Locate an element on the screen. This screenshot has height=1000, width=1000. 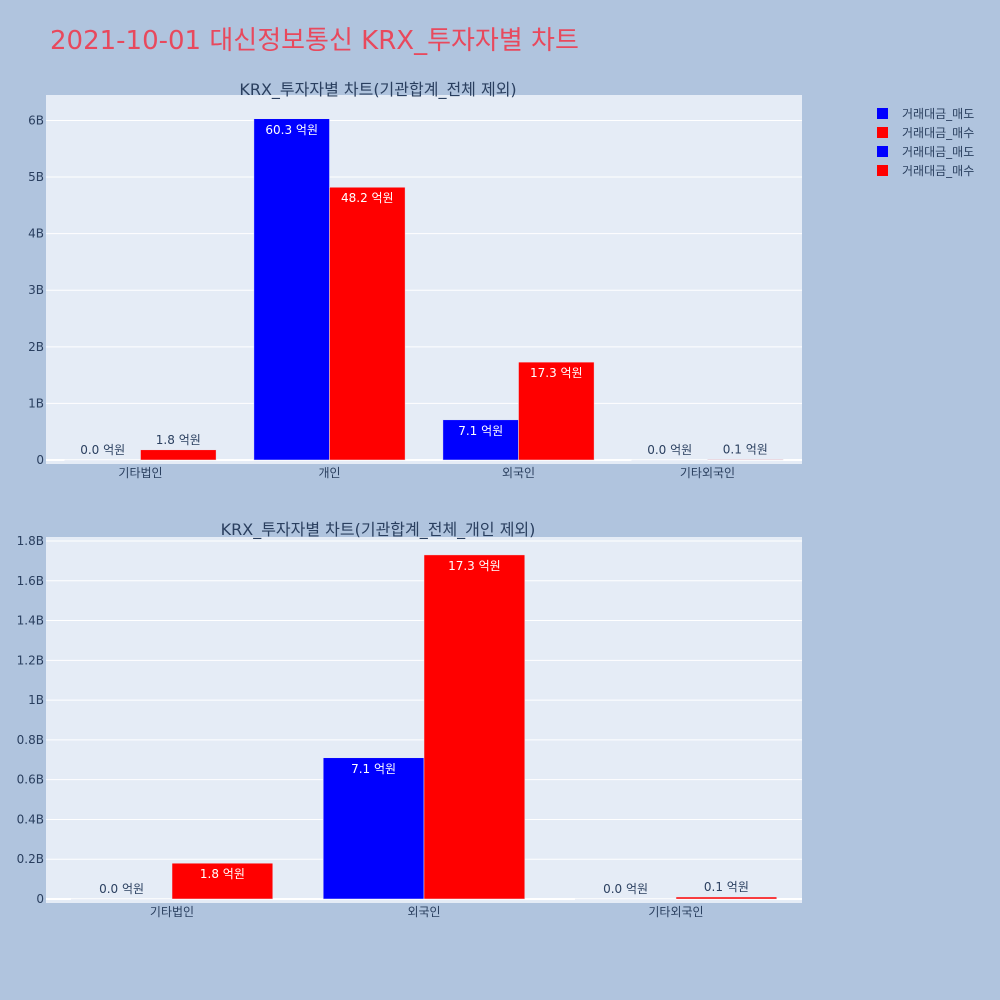
chart-title: KRX_투자자별 차트(기관합계_전체_개인 제외) is located at coordinates (378, 530).